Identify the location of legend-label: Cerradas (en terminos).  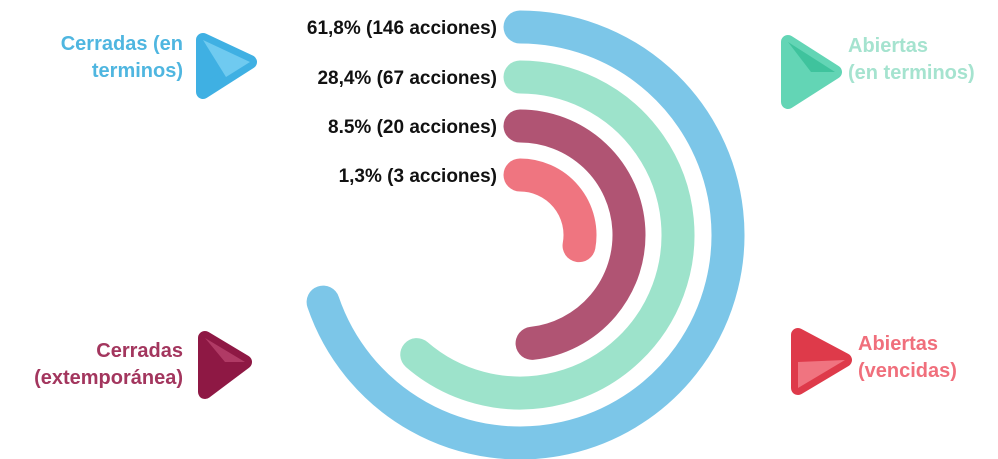
(121, 57).